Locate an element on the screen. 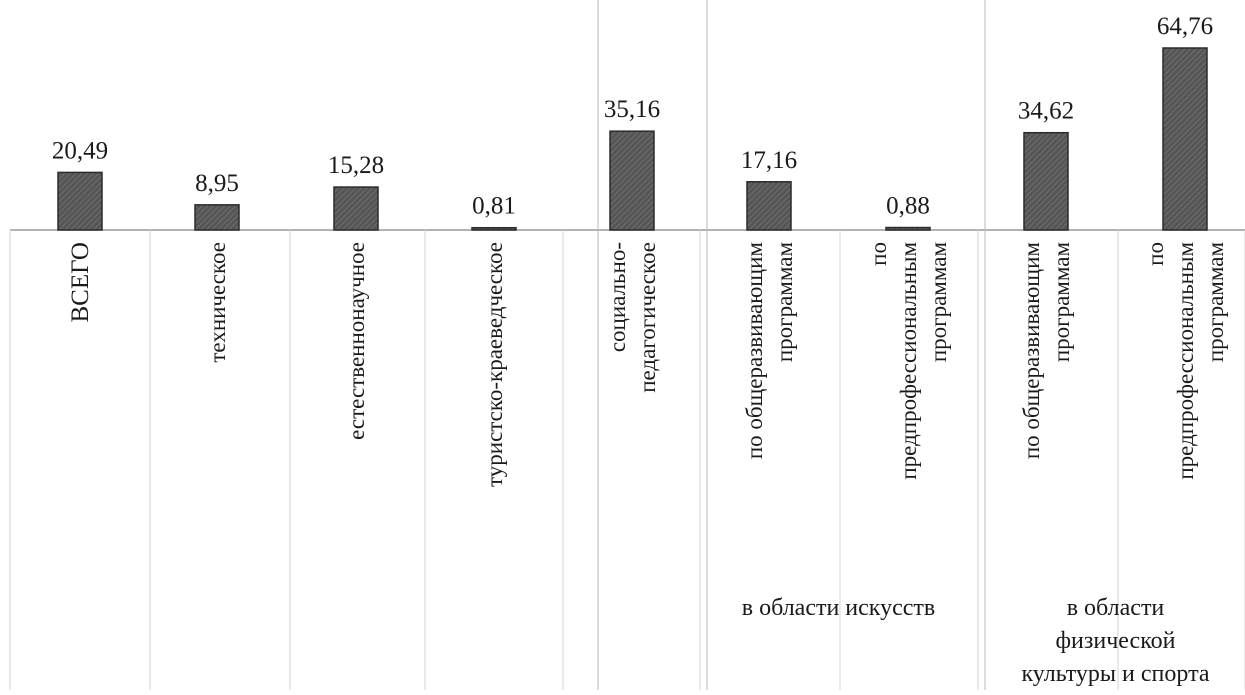 This screenshot has height=695, width=1245. data-label: 20,49 is located at coordinates (80, 150).